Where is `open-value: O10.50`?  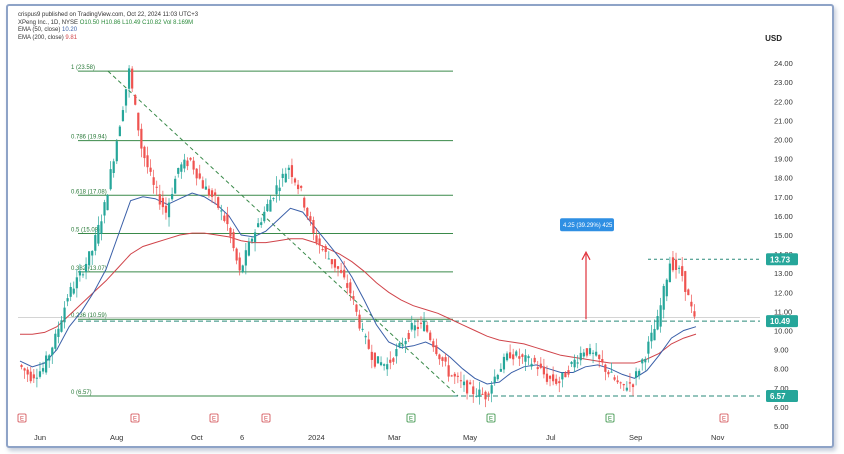 open-value: O10.50 is located at coordinates (89, 22).